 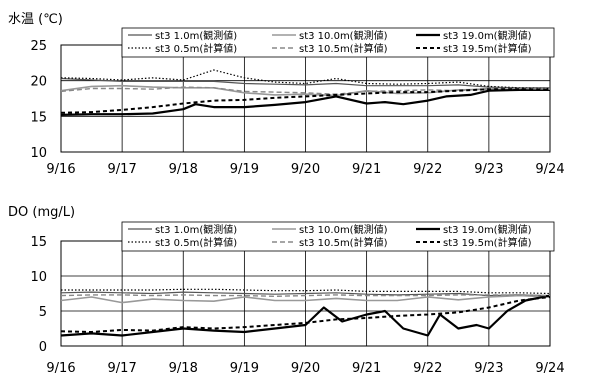 I want to click on y-tick-label-25: 25, so click(x=38, y=46).